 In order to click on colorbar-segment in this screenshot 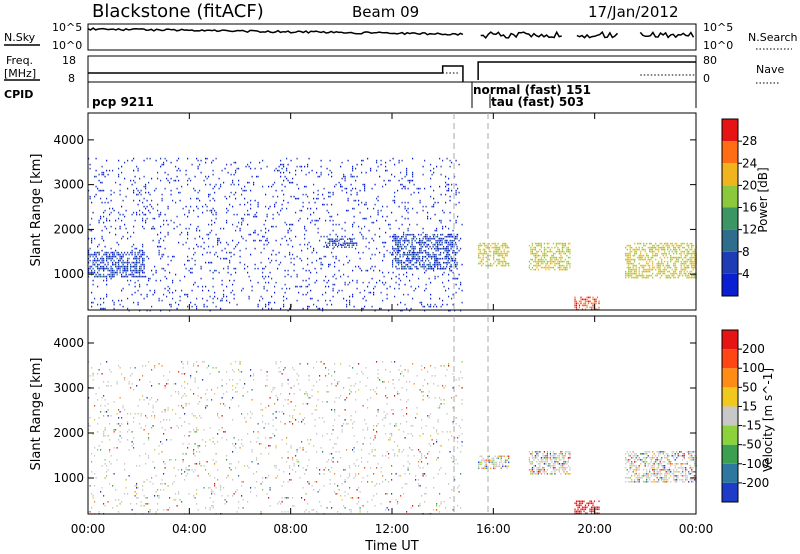, I will do `click(730, 152)`.